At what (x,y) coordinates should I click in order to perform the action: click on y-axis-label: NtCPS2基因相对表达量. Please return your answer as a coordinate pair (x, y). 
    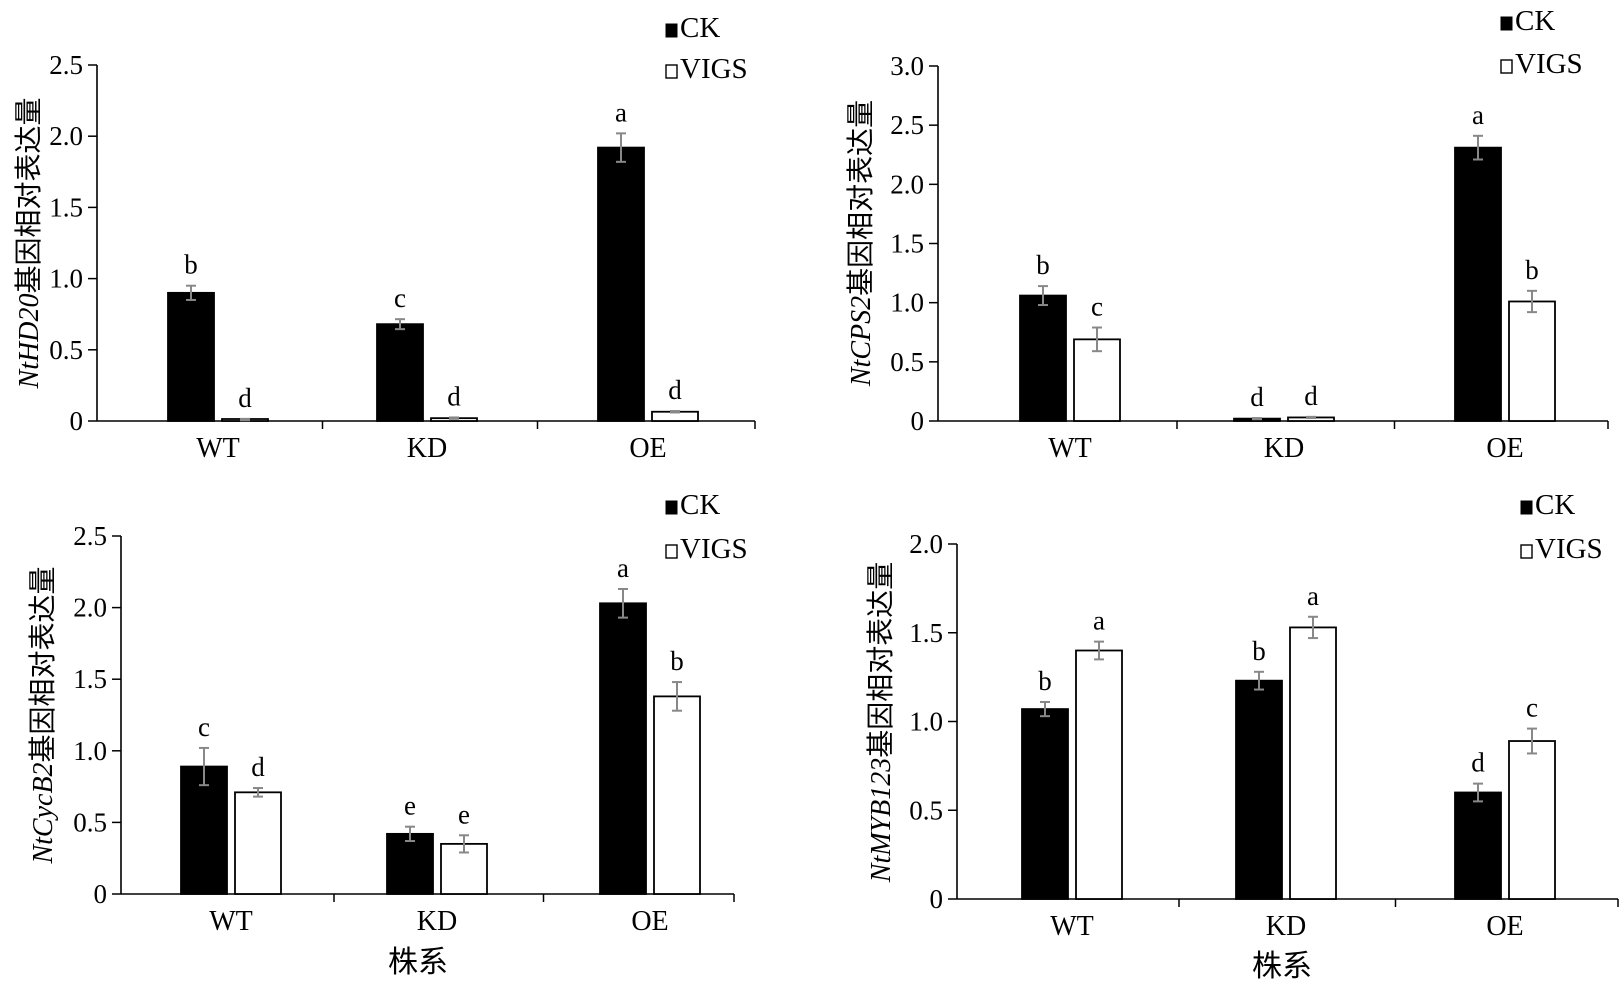
    Looking at the image, I should click on (861, 243).